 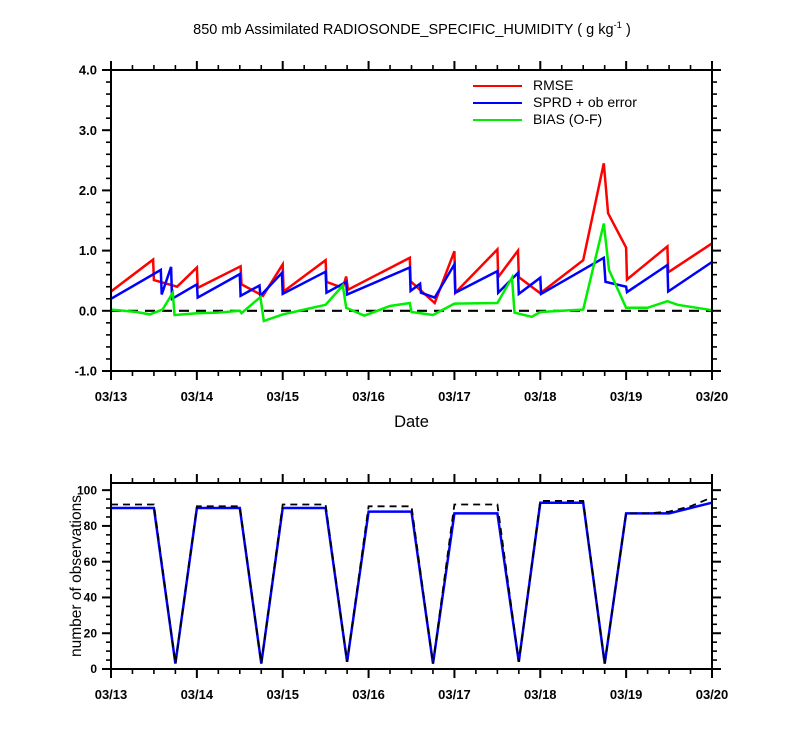 I want to click on chart-title-superscript: -1, so click(x=617, y=25).